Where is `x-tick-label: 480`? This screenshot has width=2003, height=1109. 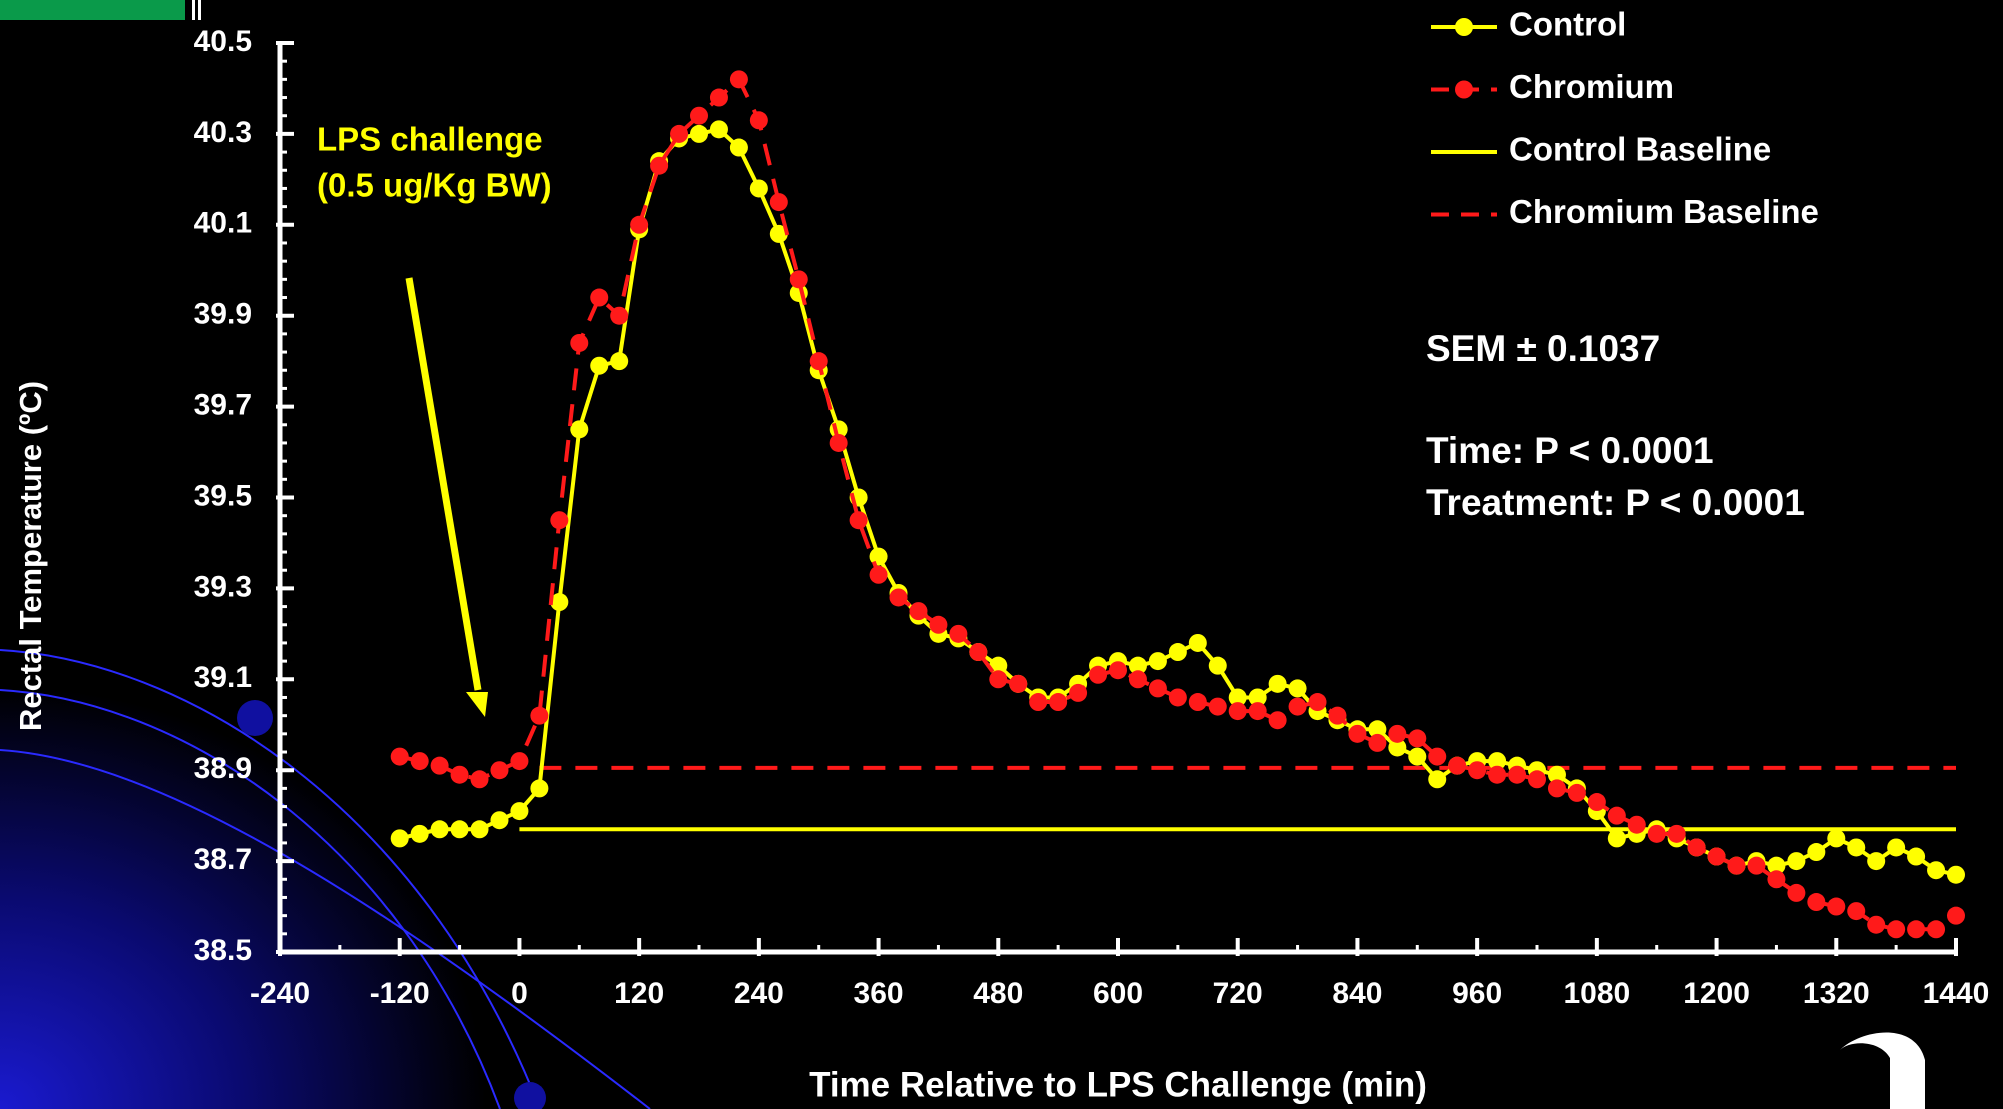 x-tick-label: 480 is located at coordinates (998, 993).